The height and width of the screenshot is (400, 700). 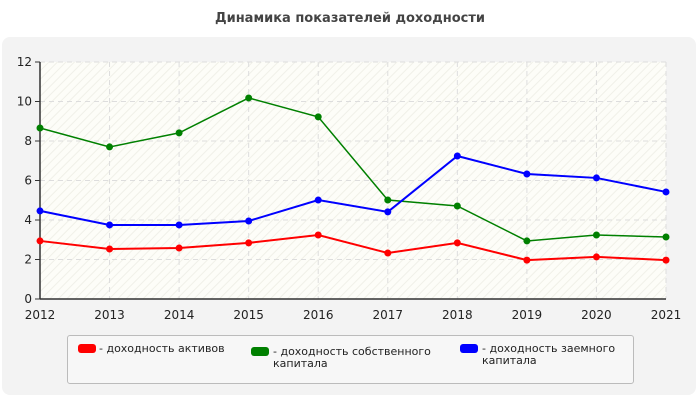 I want to click on y-tick-label: 2, so click(x=28, y=260).